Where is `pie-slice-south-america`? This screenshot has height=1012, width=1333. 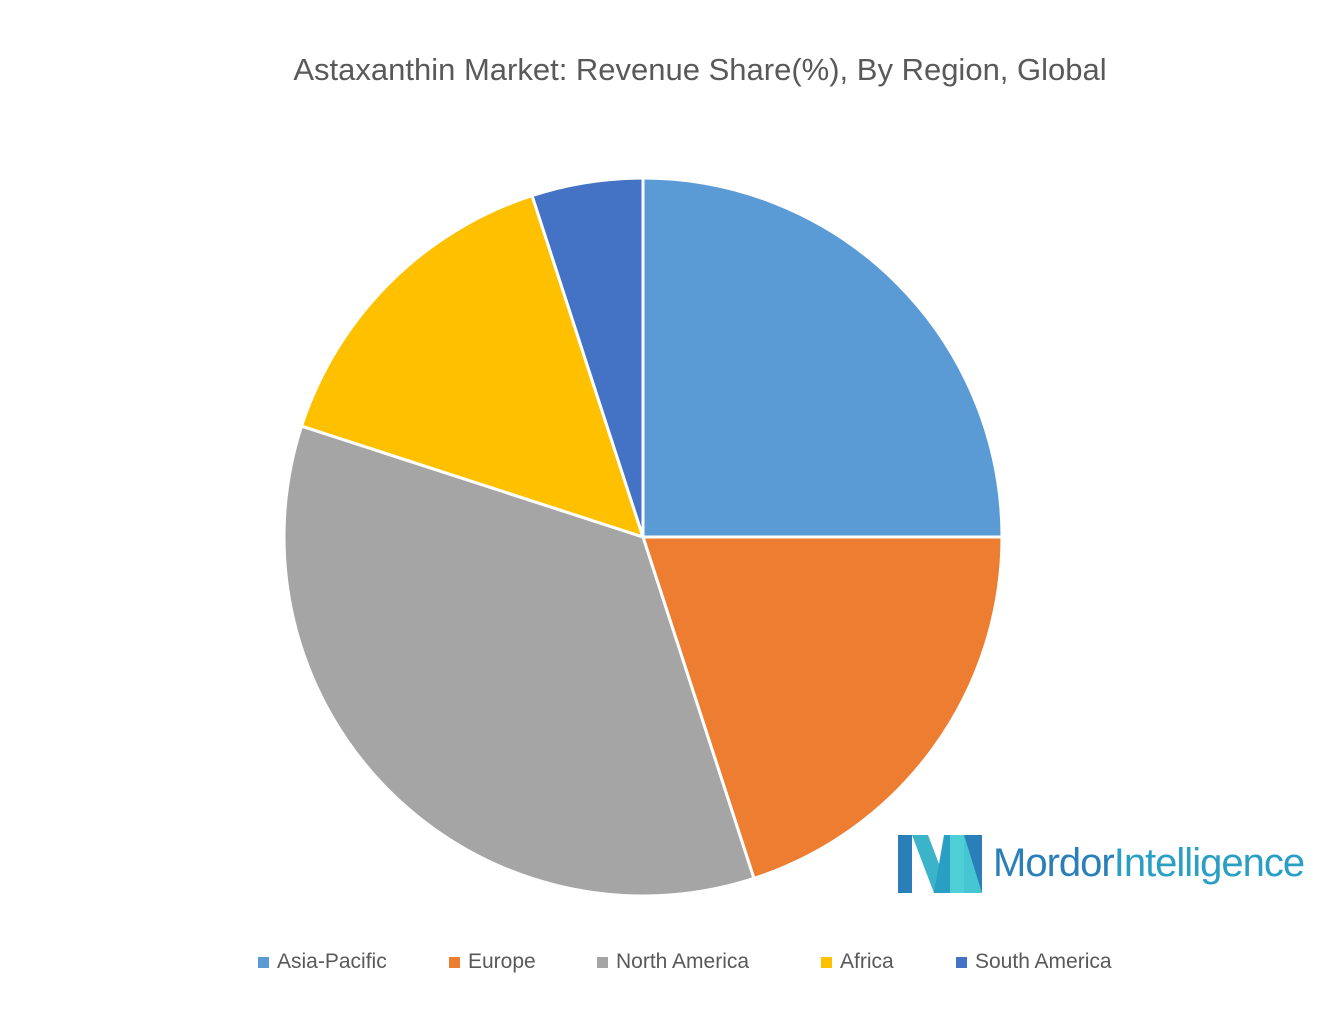 pie-slice-south-america is located at coordinates (587, 357).